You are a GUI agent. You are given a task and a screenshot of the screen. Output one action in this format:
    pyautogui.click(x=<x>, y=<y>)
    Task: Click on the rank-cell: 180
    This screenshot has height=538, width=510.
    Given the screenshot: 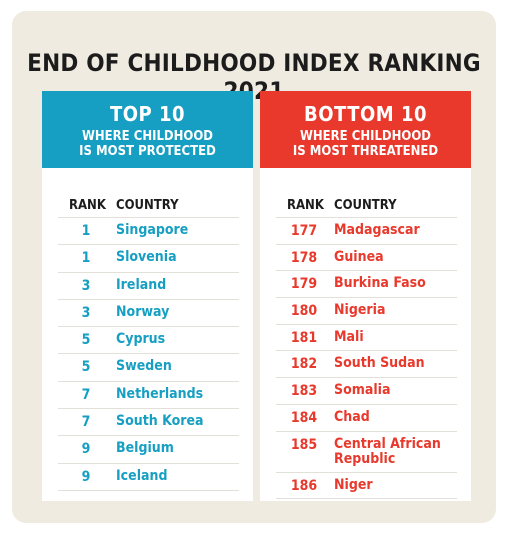 What is the action you would take?
    pyautogui.click(x=304, y=311)
    